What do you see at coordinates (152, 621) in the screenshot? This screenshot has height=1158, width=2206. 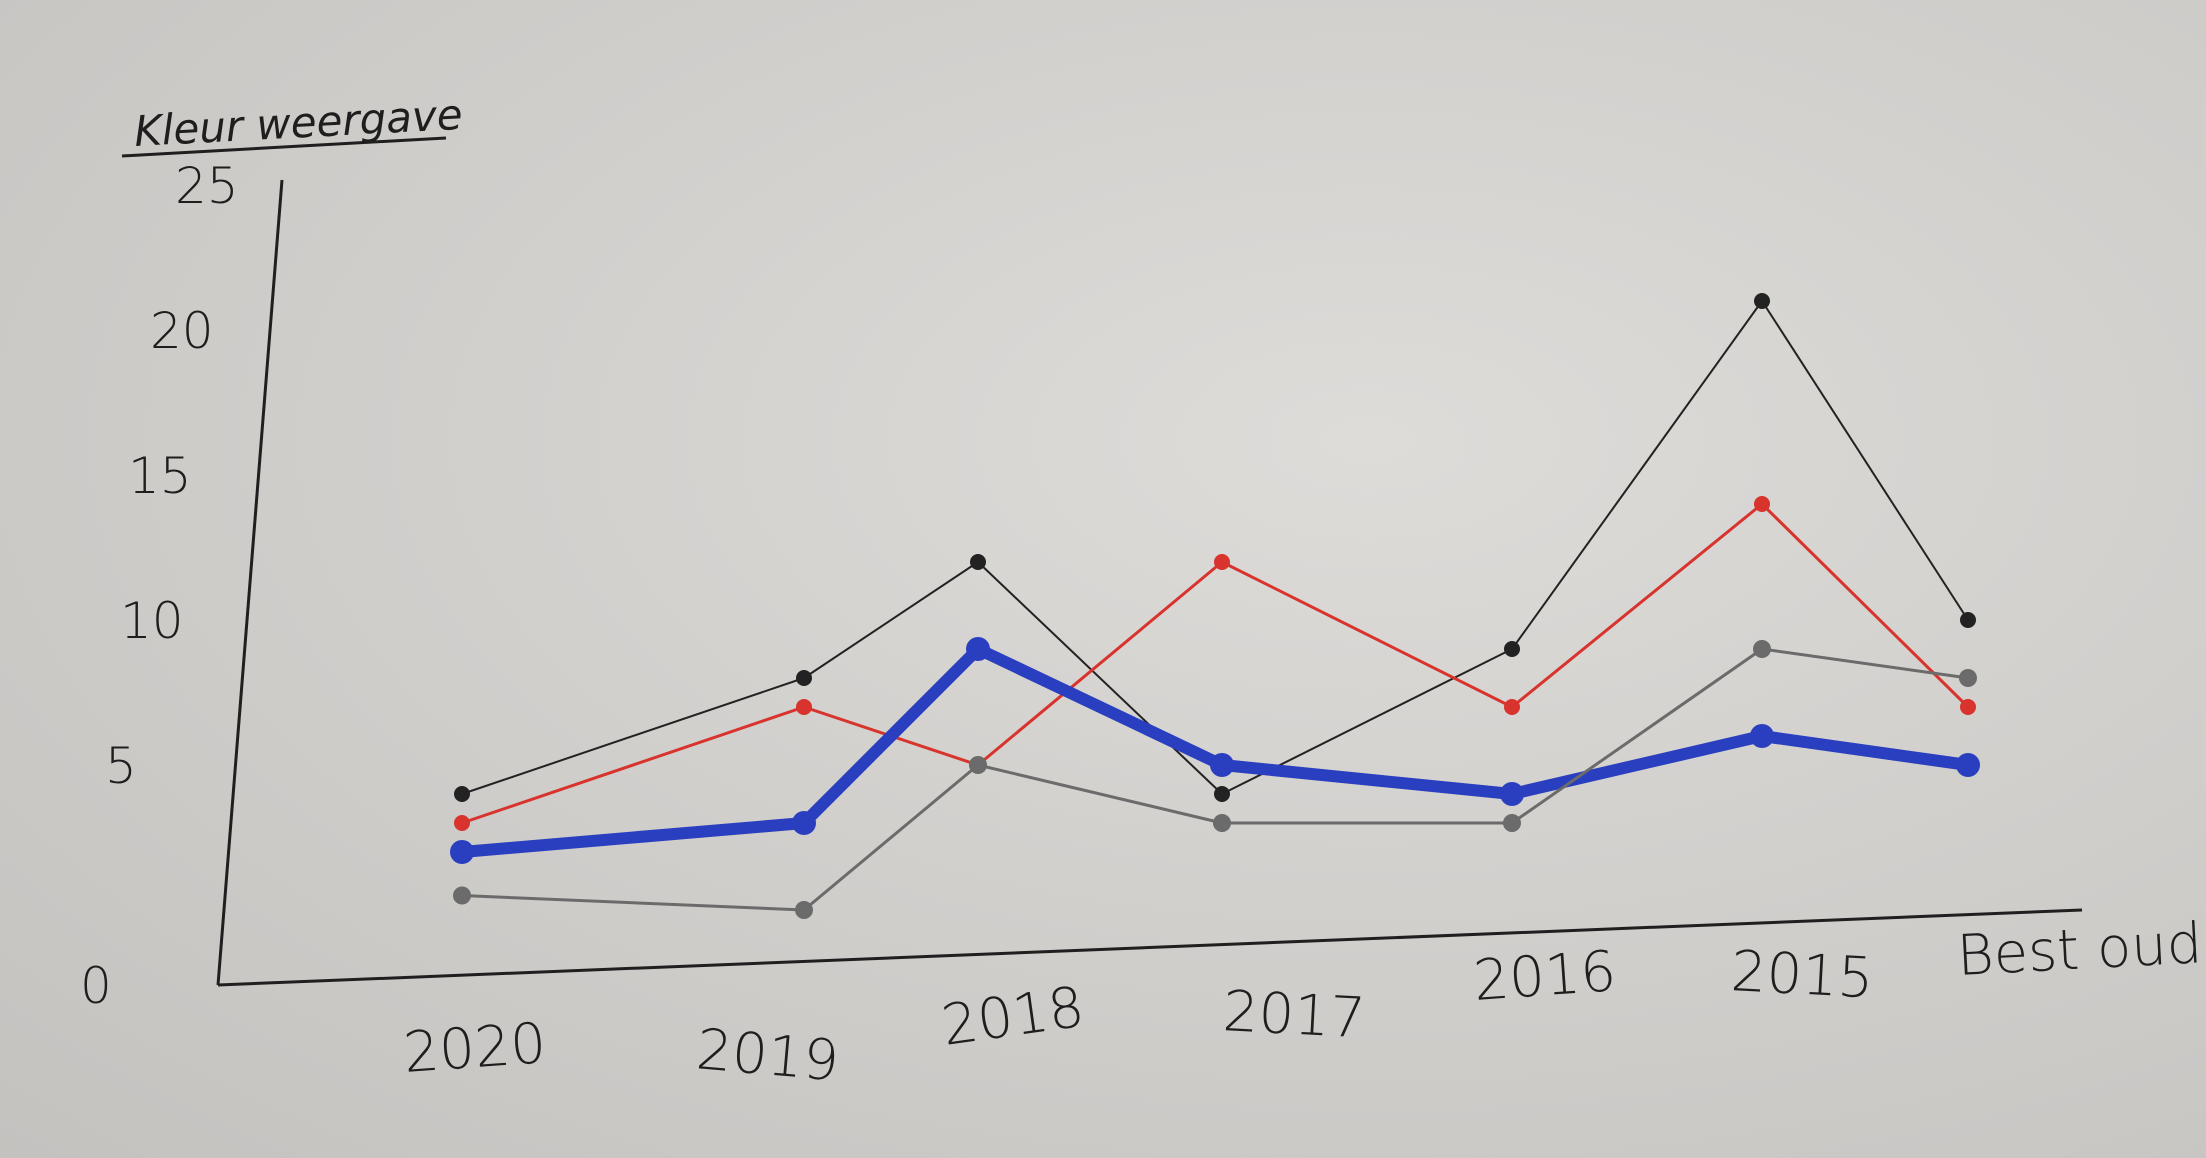 I see `y-tick-label: 10` at bounding box center [152, 621].